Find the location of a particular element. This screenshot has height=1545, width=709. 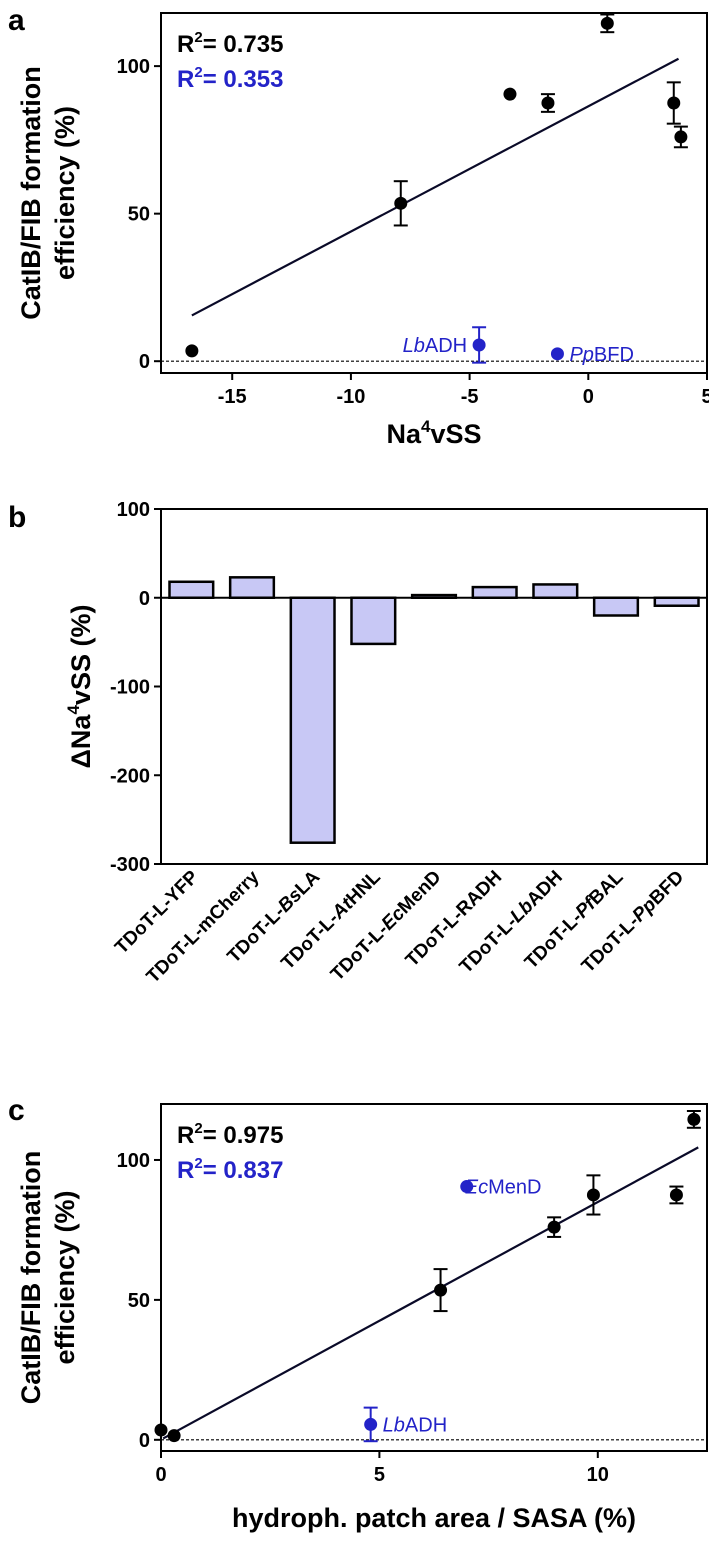

panel-letter: c is located at coordinates (16, 1110).